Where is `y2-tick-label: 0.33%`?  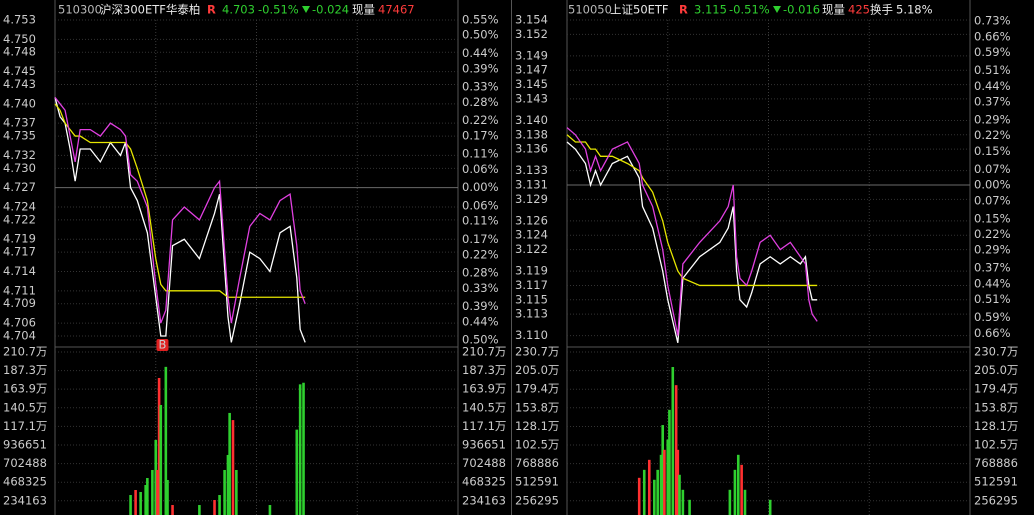
y2-tick-label: 0.33% is located at coordinates (480, 288).